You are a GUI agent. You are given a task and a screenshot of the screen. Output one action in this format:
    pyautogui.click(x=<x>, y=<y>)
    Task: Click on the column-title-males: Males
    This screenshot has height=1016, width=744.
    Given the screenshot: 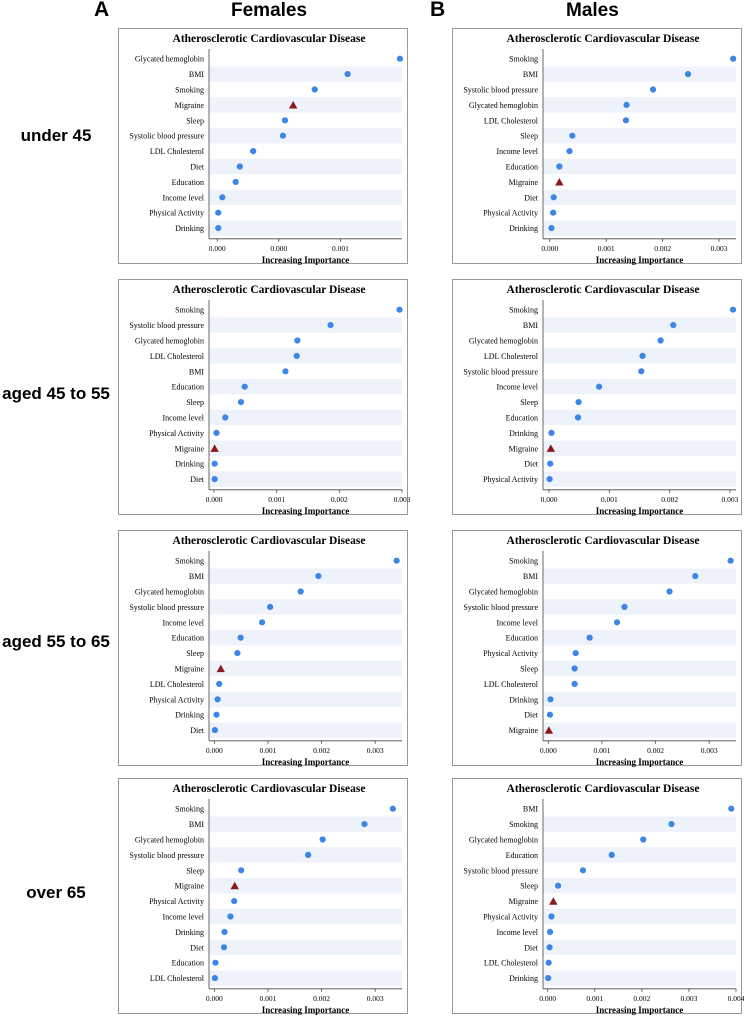 What is the action you would take?
    pyautogui.click(x=592, y=10)
    